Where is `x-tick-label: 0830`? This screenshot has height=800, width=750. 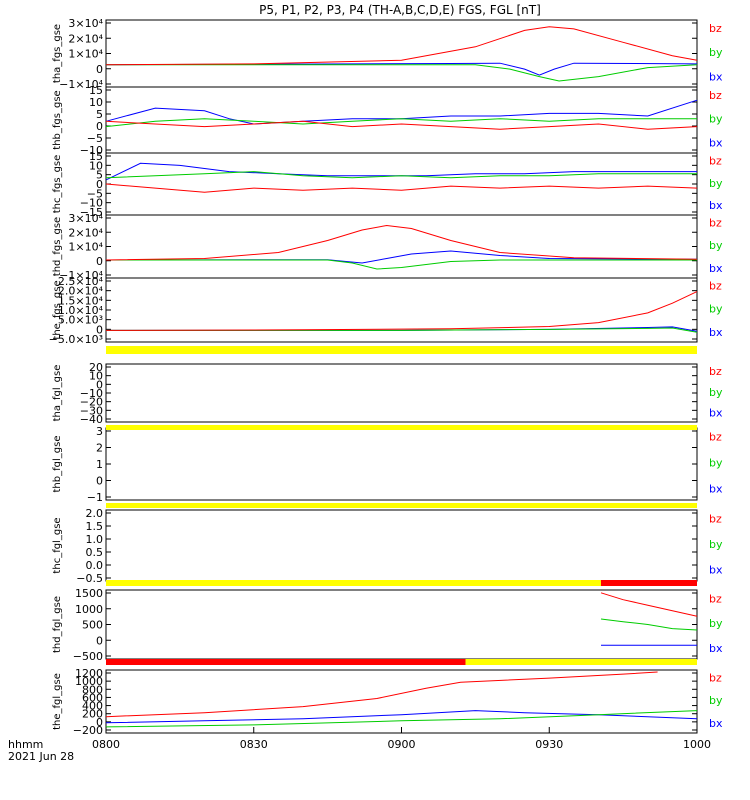 x-tick-label: 0830 is located at coordinates (254, 744).